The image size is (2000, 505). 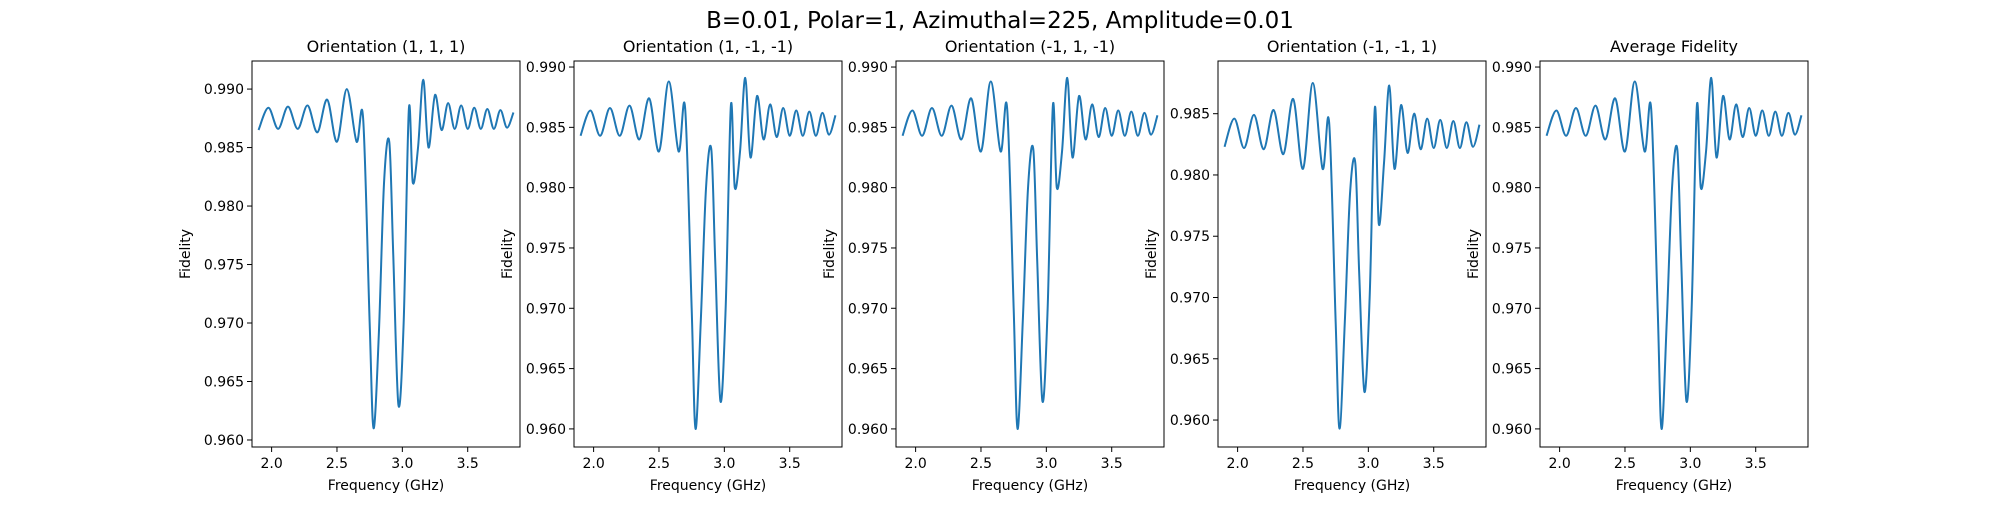 I want to click on panel-title: Orientation (-1, -1, 1), so click(x=1352, y=46).